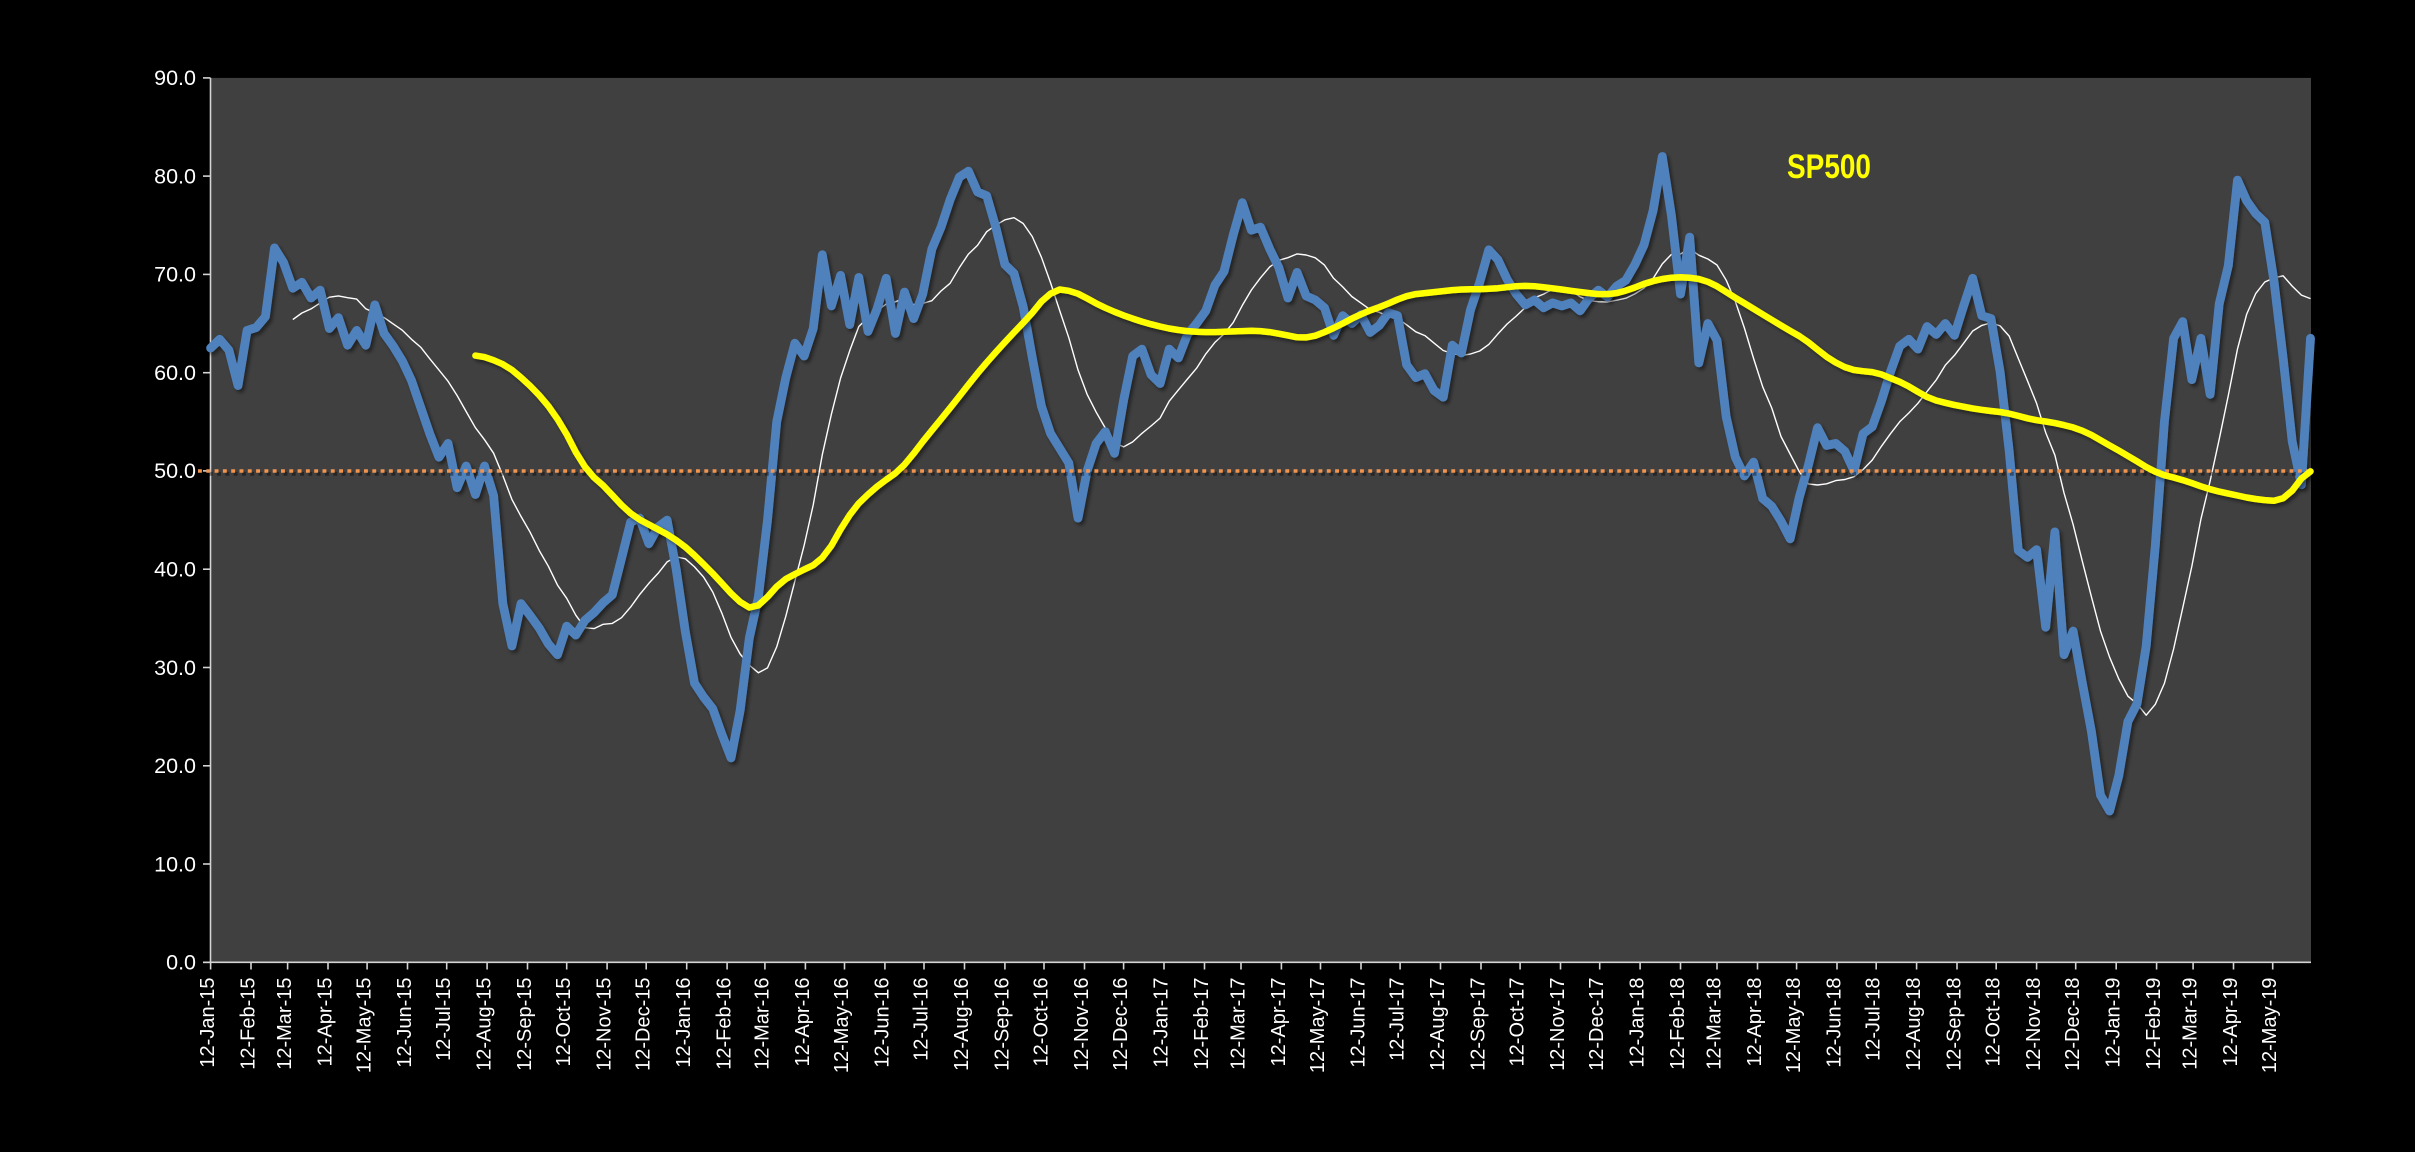 Image resolution: width=2415 pixels, height=1152 pixels. Describe the element at coordinates (208, 1023) in the screenshot. I see `svg-text: 12-Jan-15` at that location.